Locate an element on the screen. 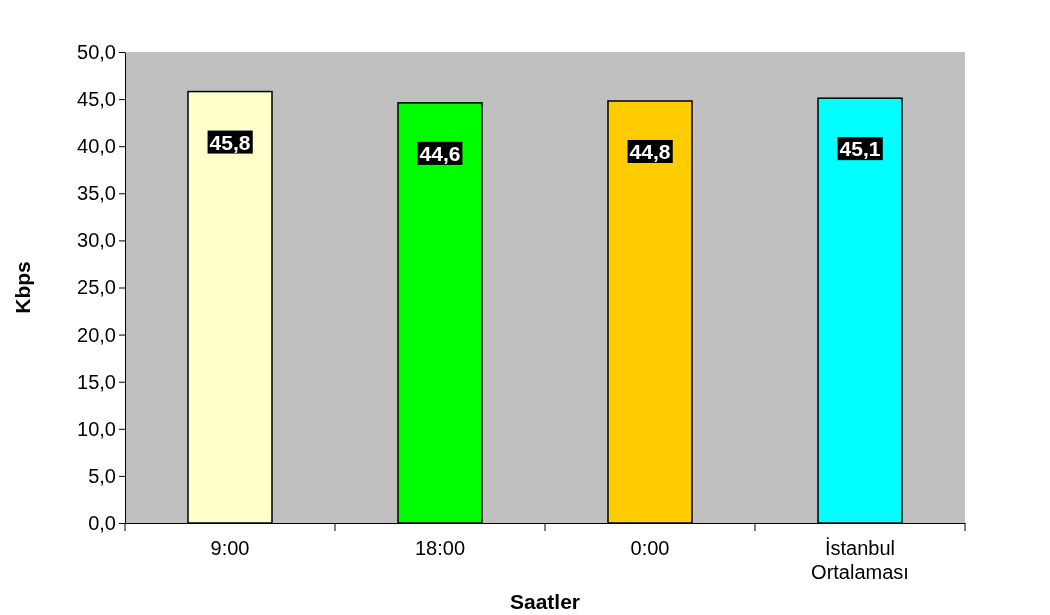 This screenshot has width=1050, height=615. y-tick-label: 15,0 is located at coordinates (96, 381).